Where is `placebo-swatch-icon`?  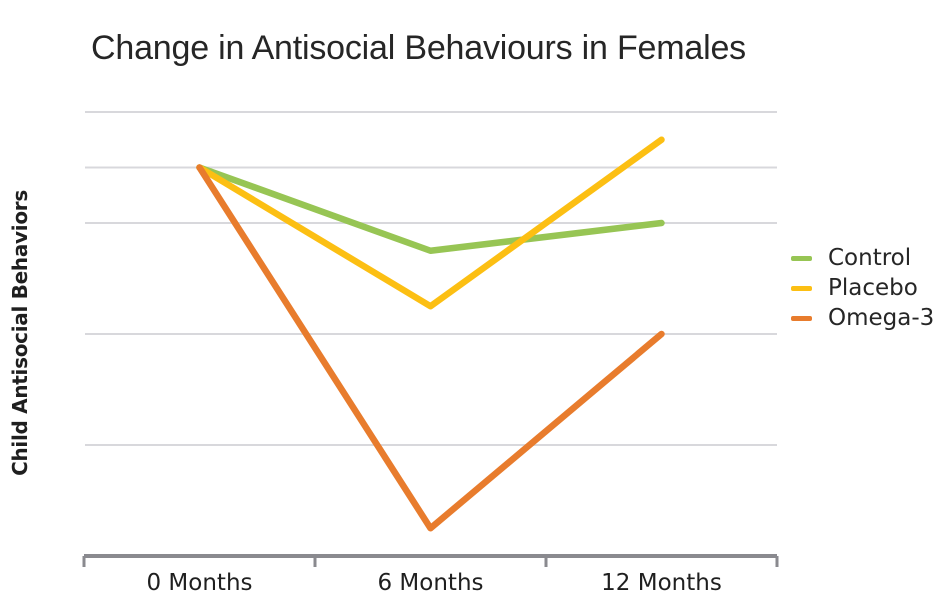
placebo-swatch-icon is located at coordinates (801, 288).